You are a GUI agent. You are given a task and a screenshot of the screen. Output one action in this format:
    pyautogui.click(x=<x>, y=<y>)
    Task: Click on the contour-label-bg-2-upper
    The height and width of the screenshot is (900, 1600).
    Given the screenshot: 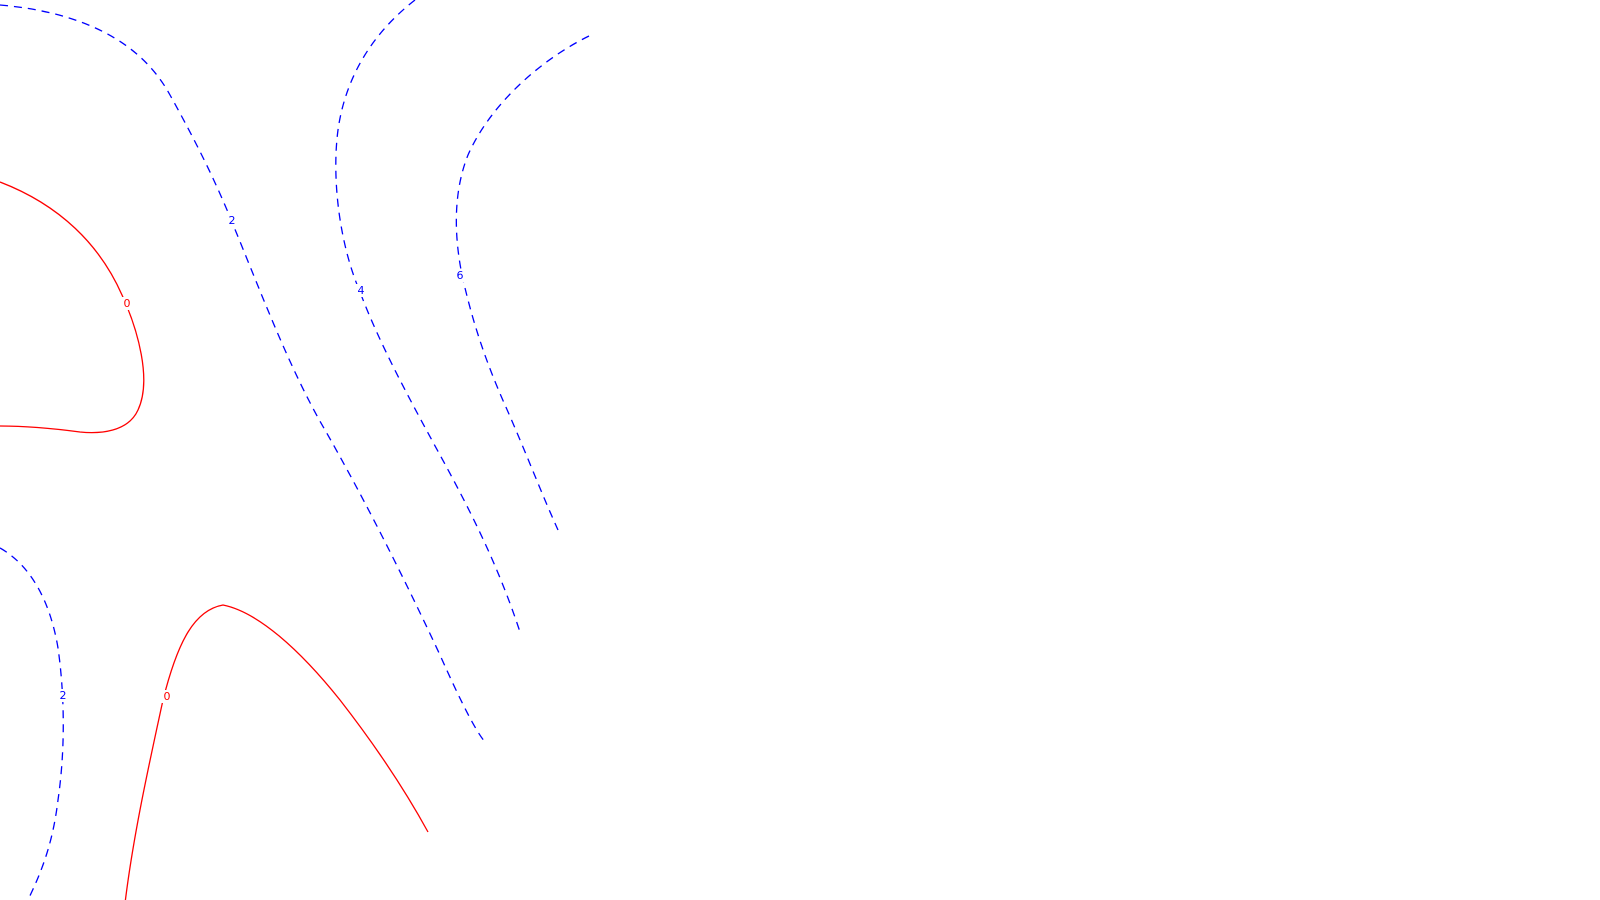 What is the action you would take?
    pyautogui.click(x=232, y=220)
    